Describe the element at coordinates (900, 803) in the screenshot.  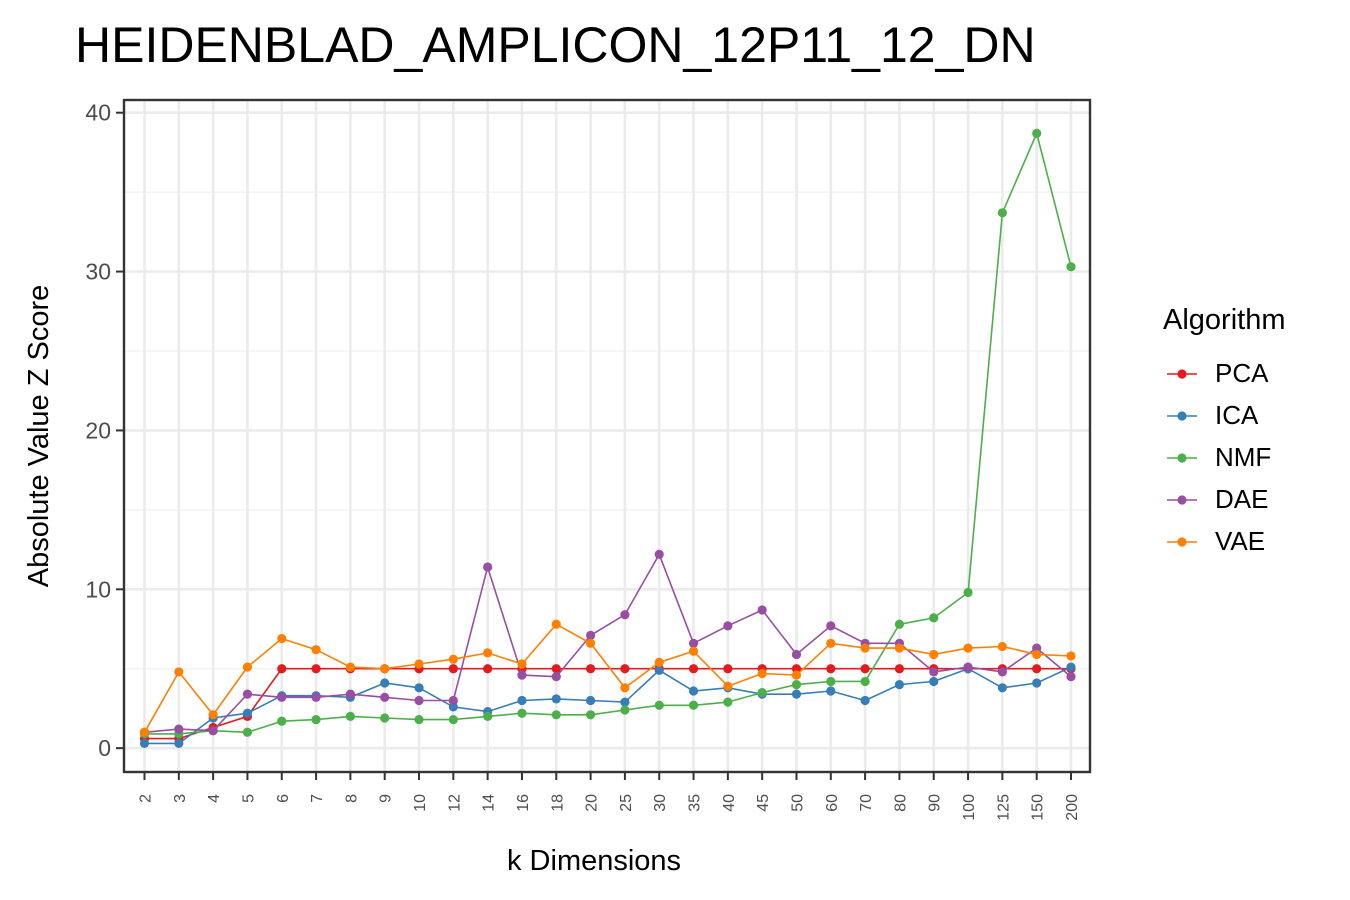
I see `x-tick-label: 80` at that location.